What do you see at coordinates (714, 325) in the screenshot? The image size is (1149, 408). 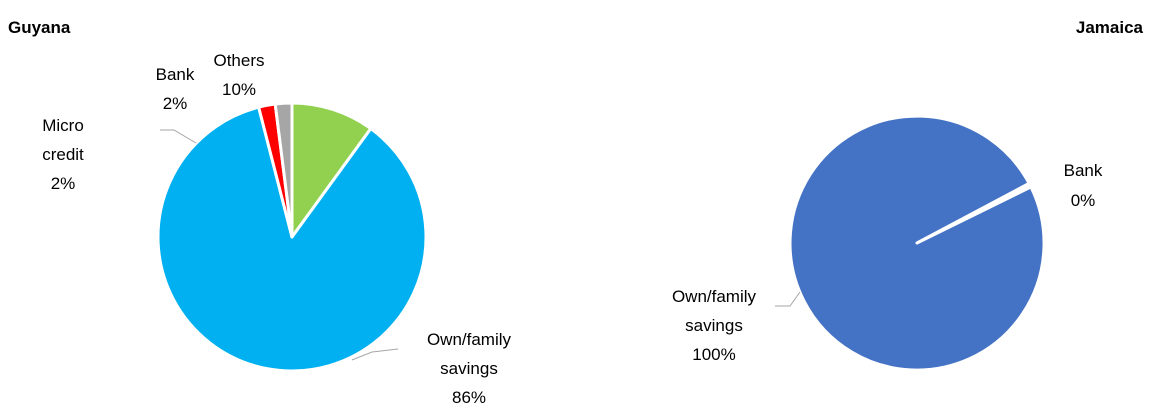 I see `data-label-own-savings-jamaica-line2: savings` at bounding box center [714, 325].